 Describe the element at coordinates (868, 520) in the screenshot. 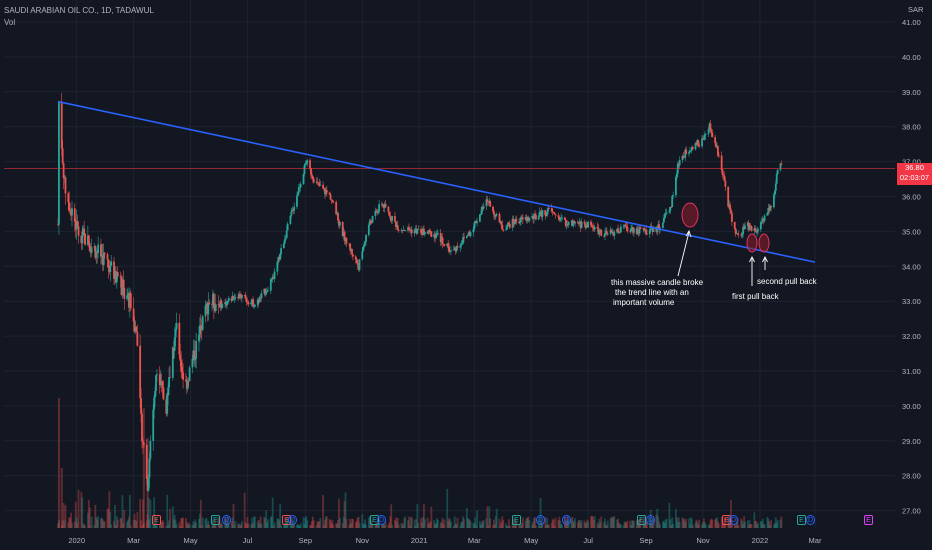

I see `event-marker-upcoming: E` at that location.